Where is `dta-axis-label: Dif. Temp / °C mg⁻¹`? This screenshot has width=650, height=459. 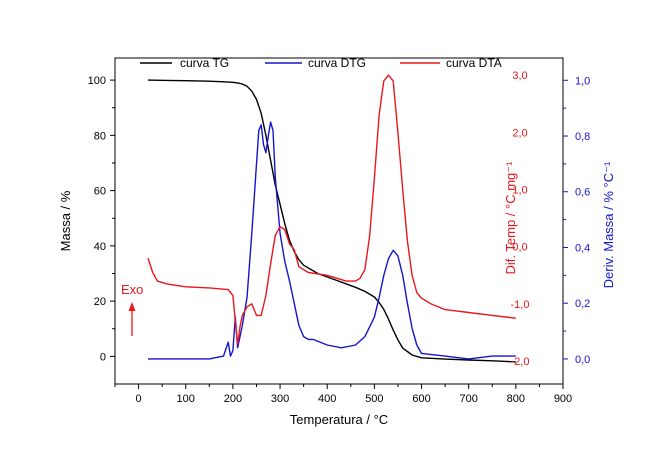 dta-axis-label: Dif. Temp / °C mg⁻¹ is located at coordinates (510, 218).